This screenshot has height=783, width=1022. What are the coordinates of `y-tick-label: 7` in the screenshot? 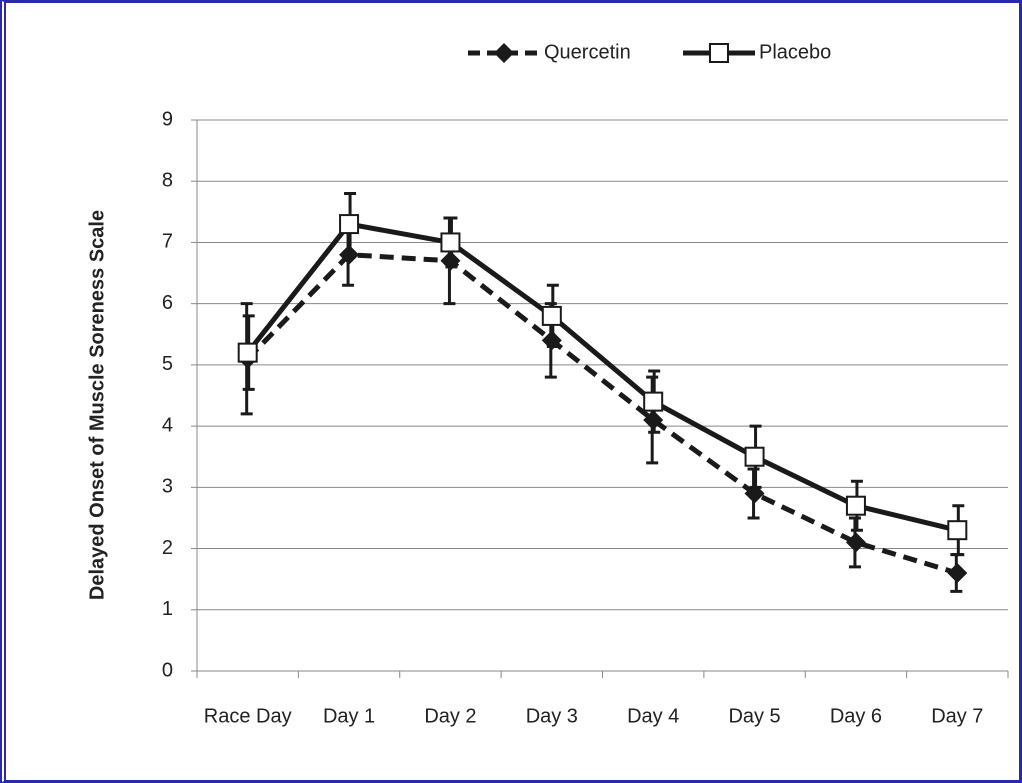 It's located at (167, 242).